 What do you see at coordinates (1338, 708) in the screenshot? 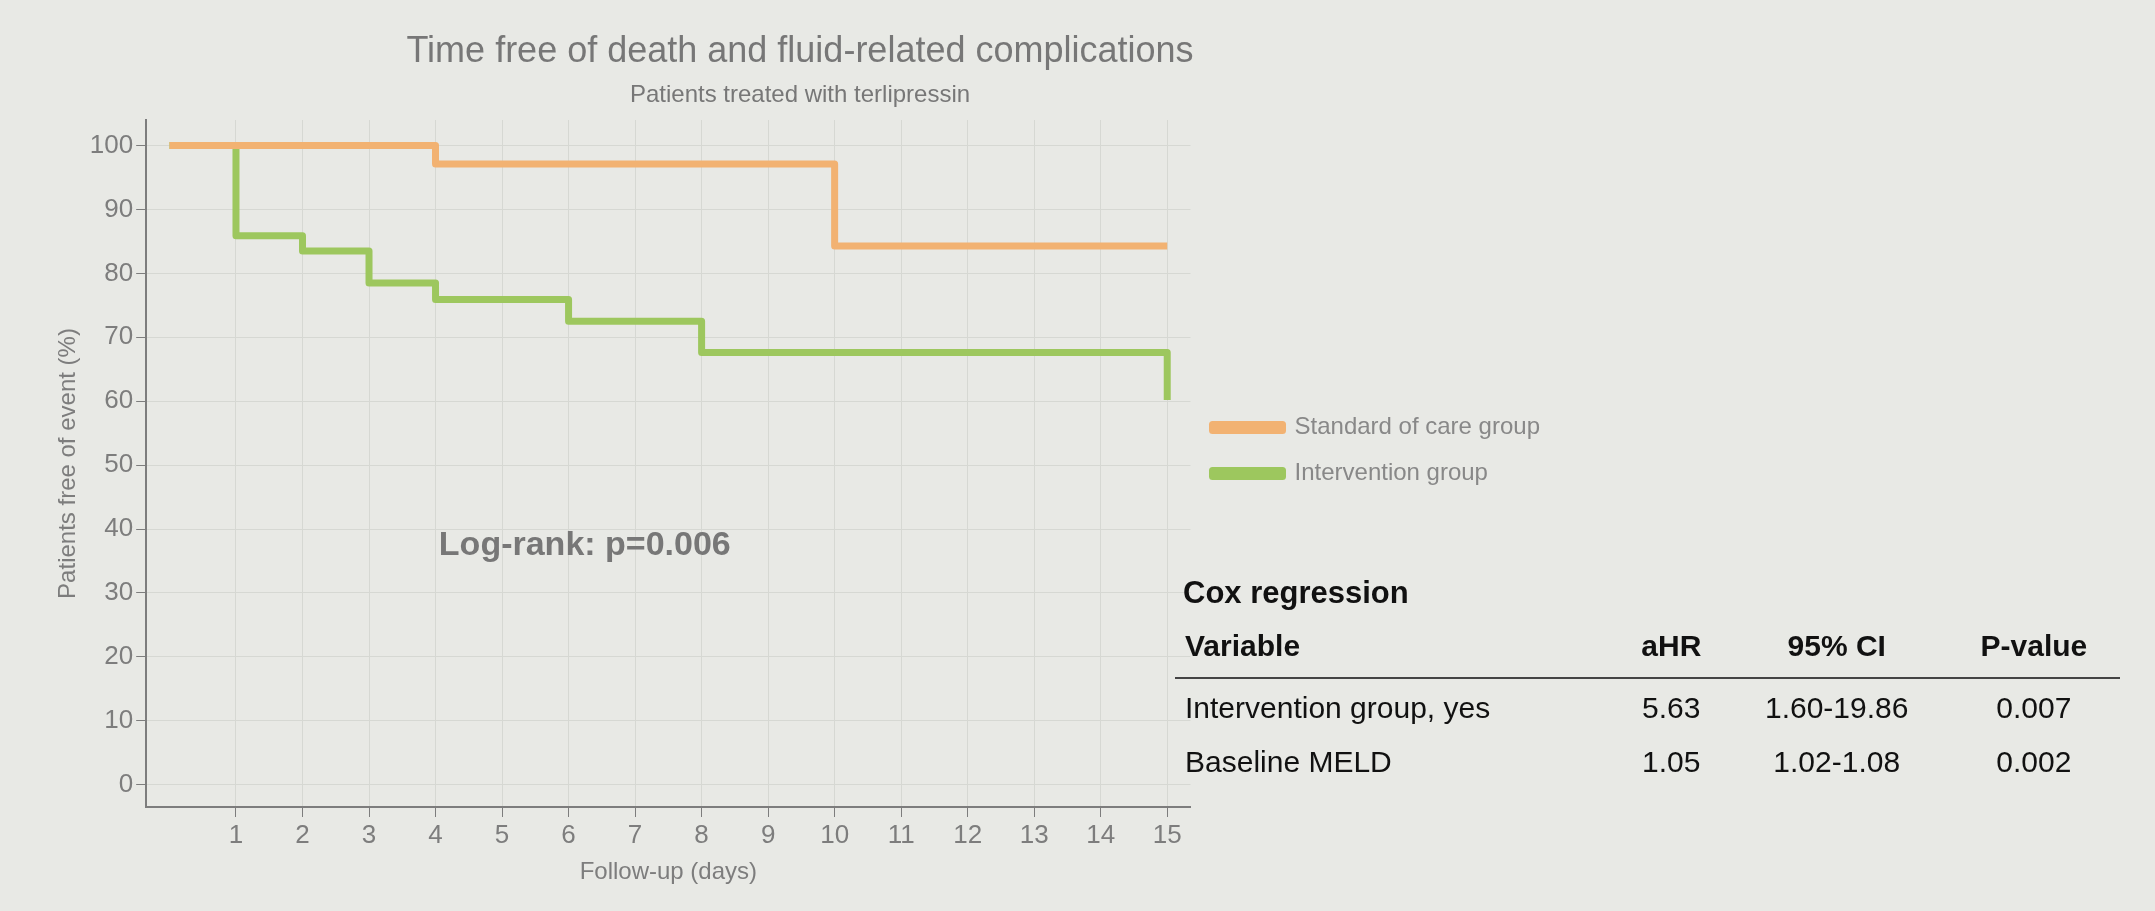
I see `annotation: Intervention group, yes` at bounding box center [1338, 708].